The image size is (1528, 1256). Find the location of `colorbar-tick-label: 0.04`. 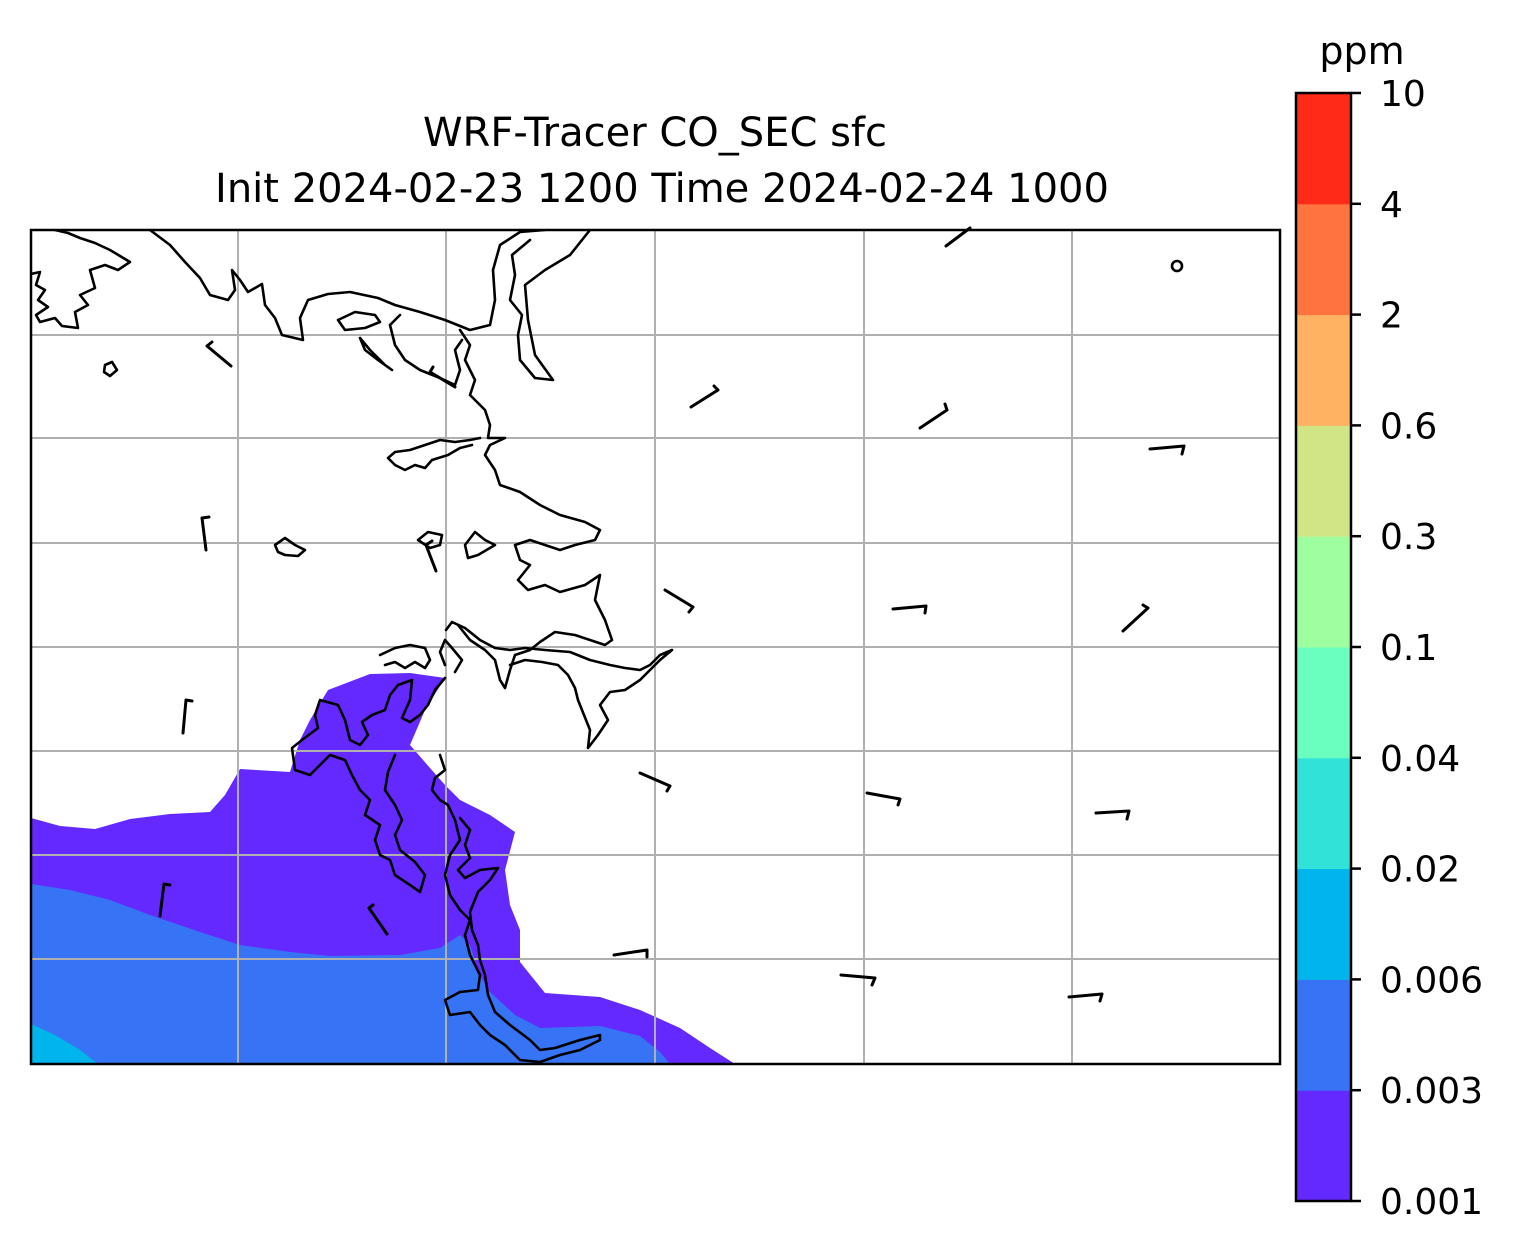

colorbar-tick-label: 0.04 is located at coordinates (1420, 759).